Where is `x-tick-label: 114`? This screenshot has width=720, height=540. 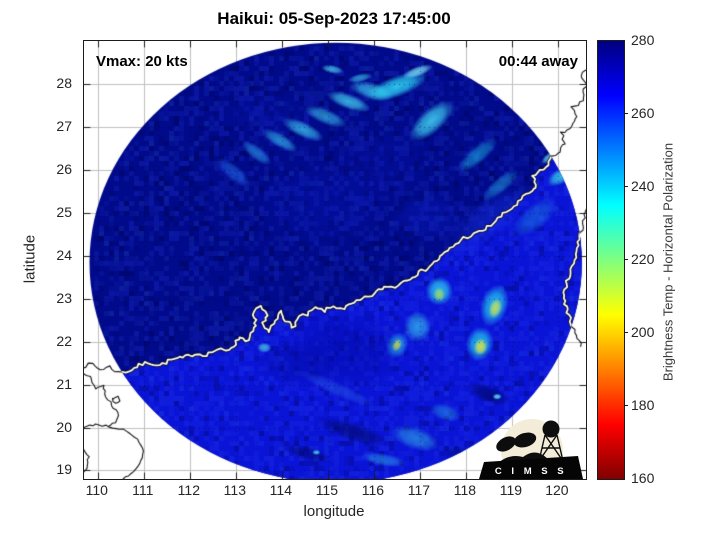 x-tick-label: 114 is located at coordinates (280, 490).